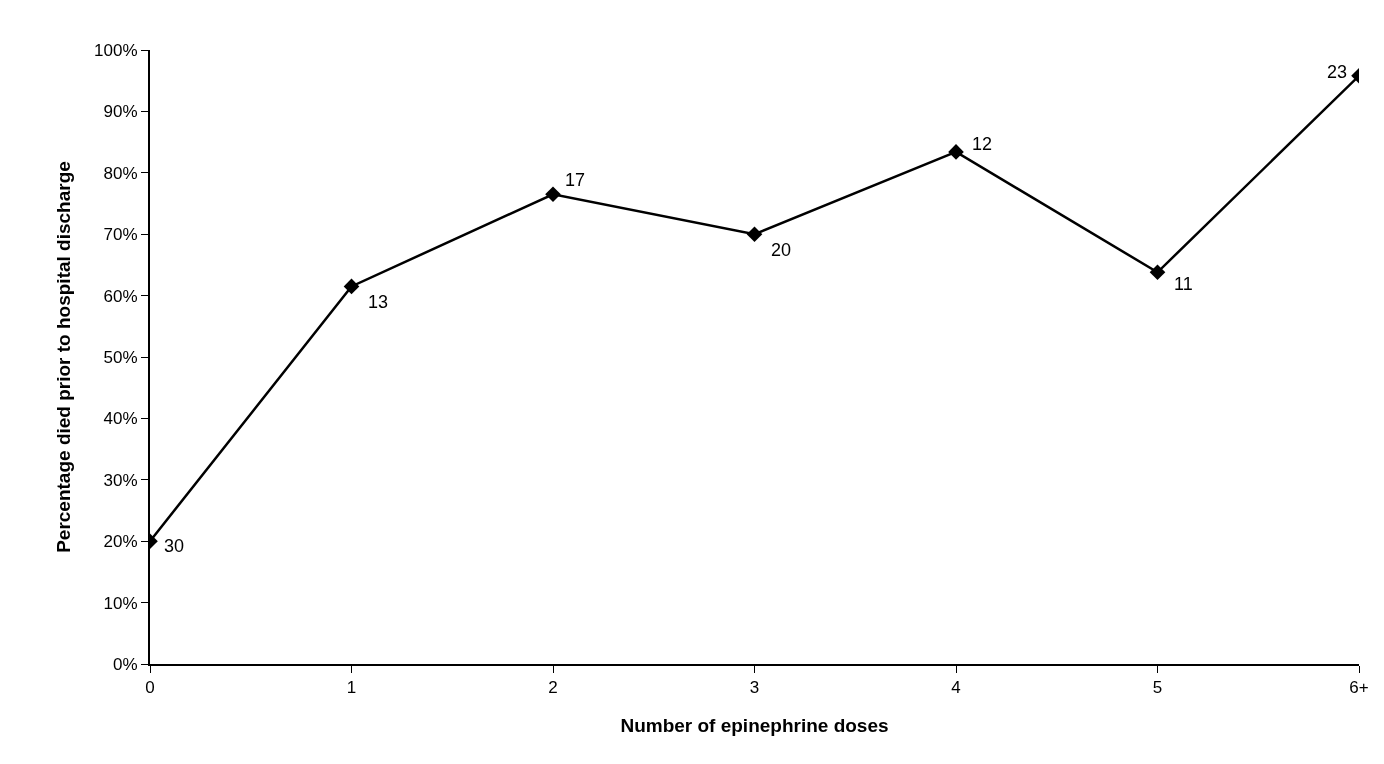  What do you see at coordinates (120, 235) in the screenshot?
I see `y-tick-label: 70%` at bounding box center [120, 235].